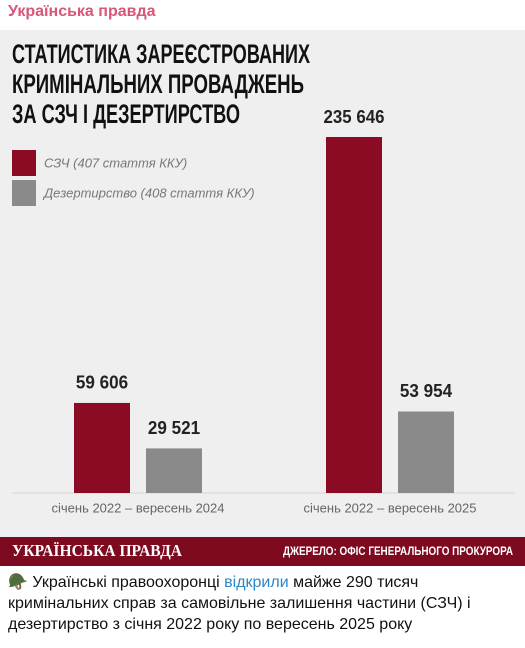 This screenshot has width=525, height=648. I want to click on value-label: 53 954, so click(426, 391).